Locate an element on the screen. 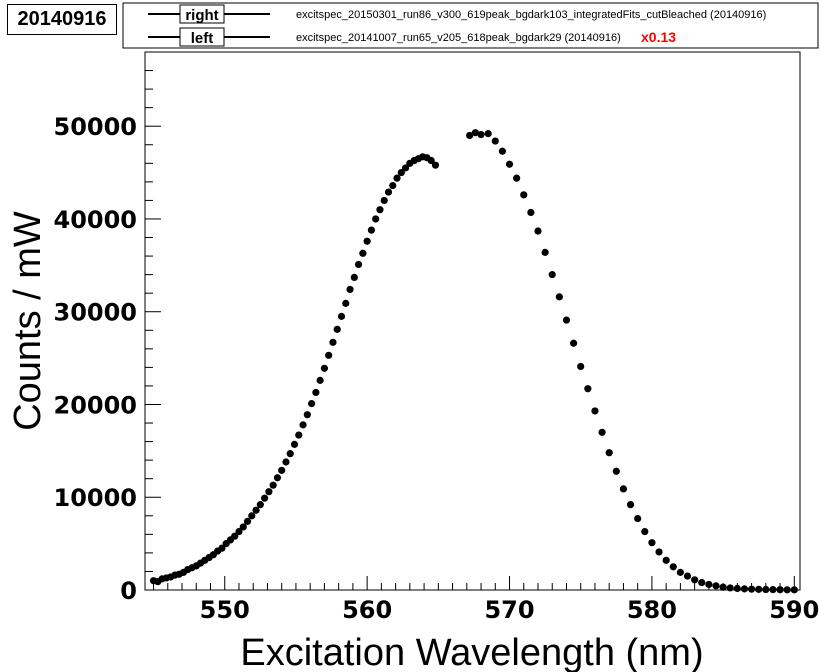 This screenshot has width=821, height=672. legend-box is located at coordinates (470, 25).